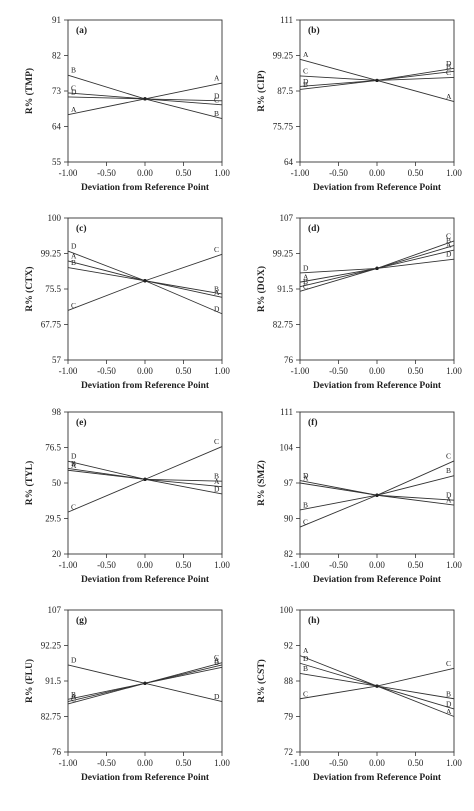 This screenshot has height=811, width=474. What do you see at coordinates (56, 20) in the screenshot?
I see `y-tick-label: 91` at bounding box center [56, 20].